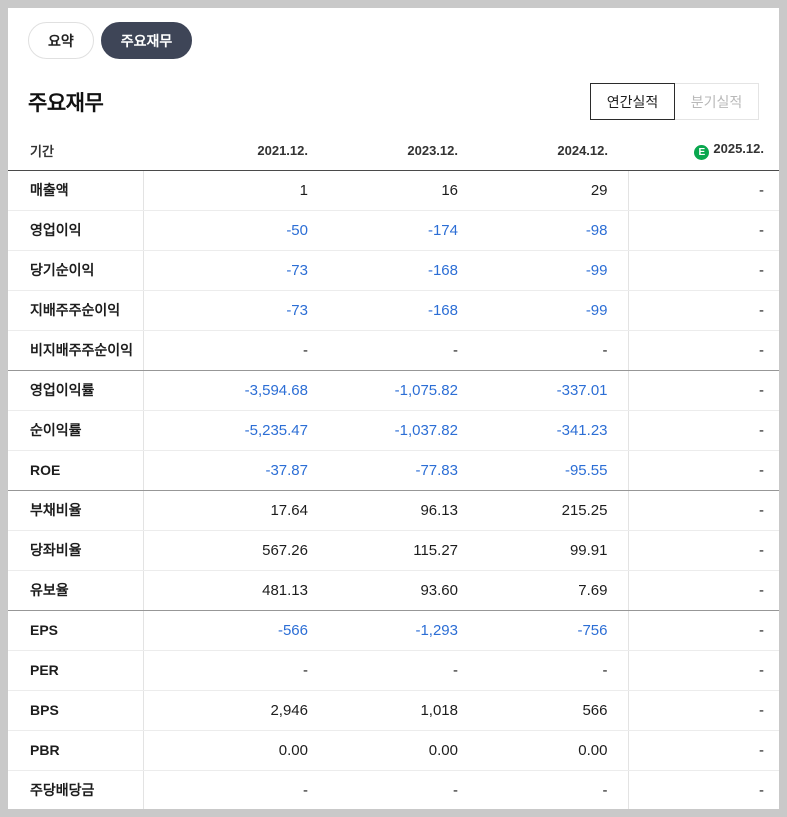 This screenshot has height=817, width=787. I want to click on cell-value: -341.23, so click(553, 430).